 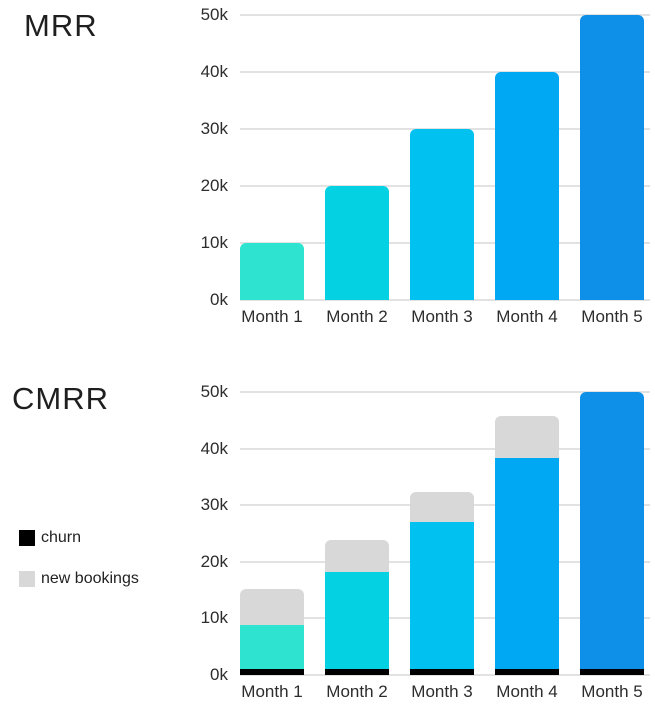 What do you see at coordinates (445, 448) in the screenshot?
I see `cmrr-gridline-40k` at bounding box center [445, 448].